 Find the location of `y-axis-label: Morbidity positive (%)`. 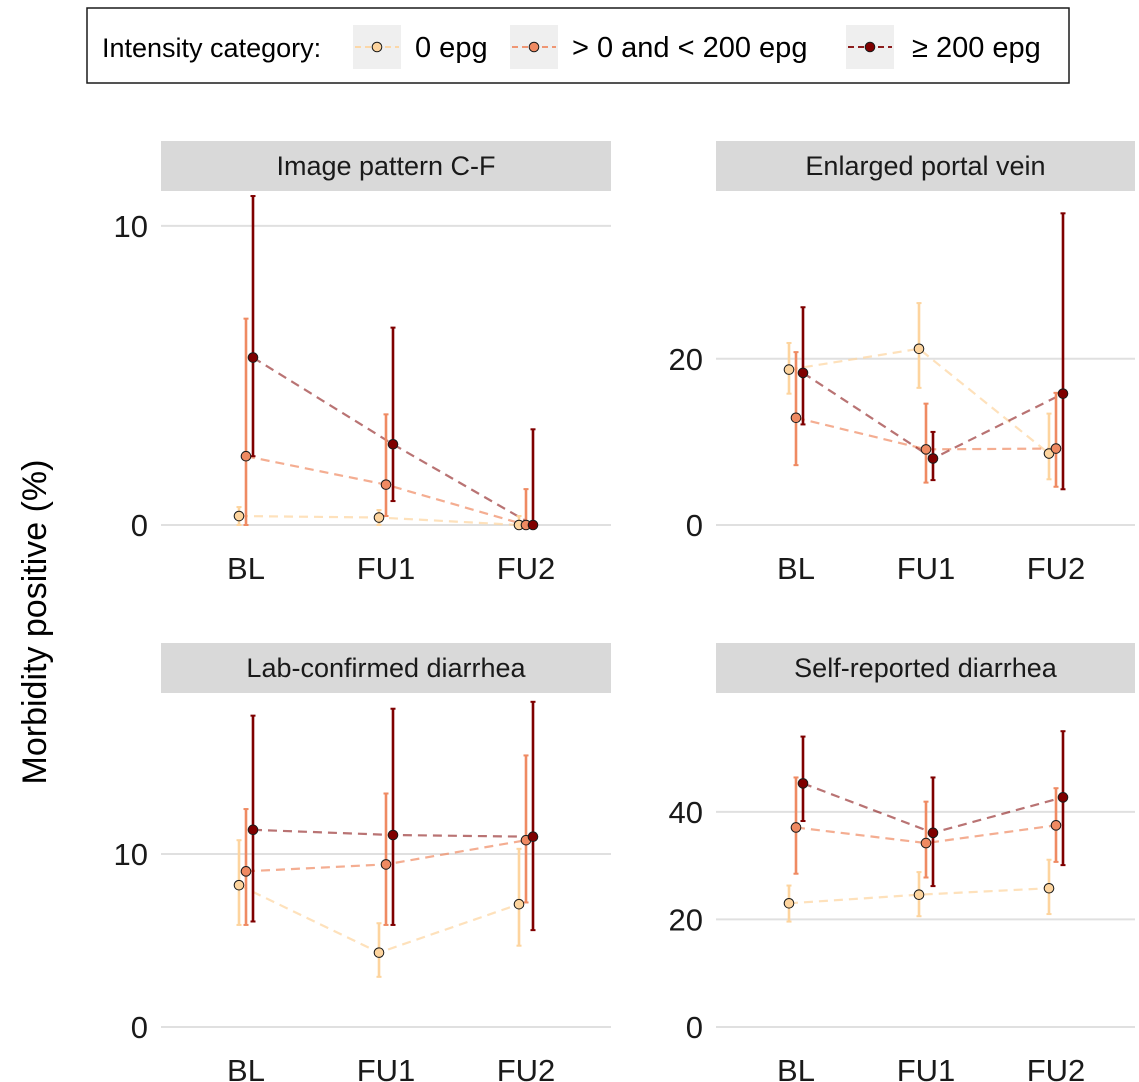

y-axis-label: Morbidity positive (%) is located at coordinates (35, 622).